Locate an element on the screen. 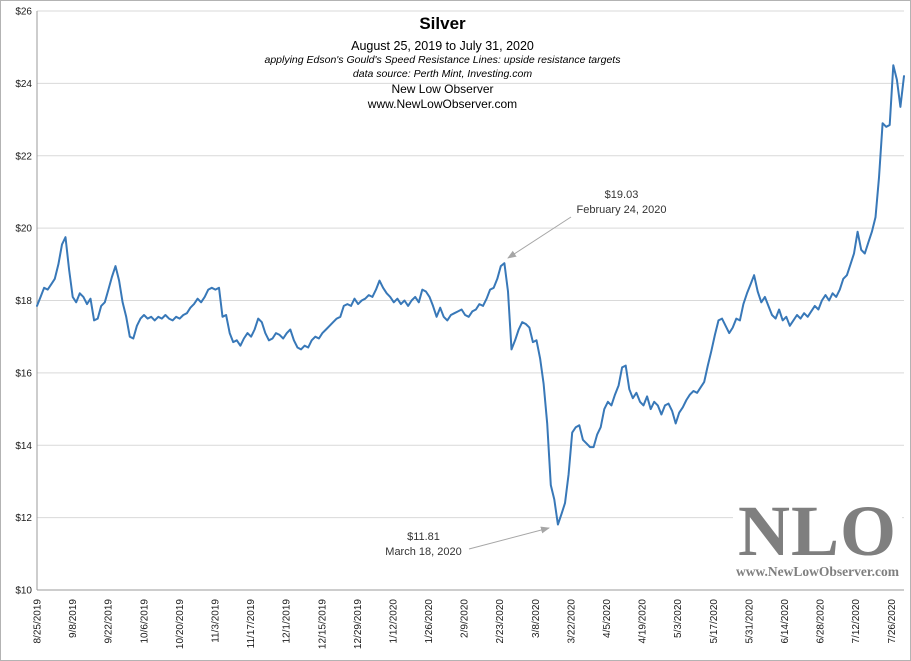 This screenshot has width=911, height=661. x-tick-label: 4/19/2020 is located at coordinates (643, 621).